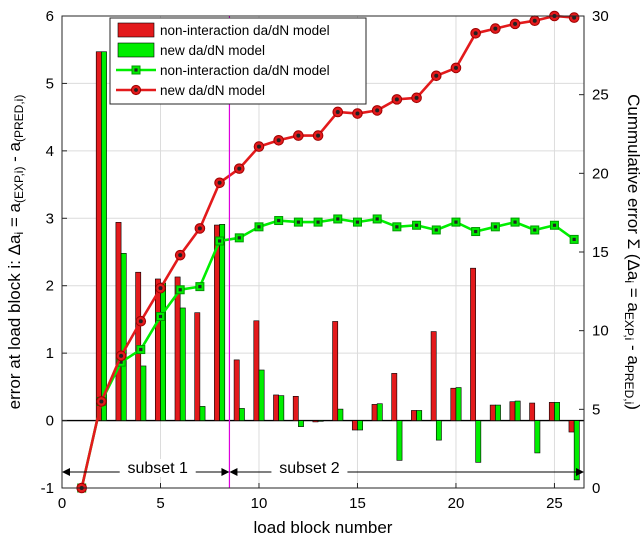 The width and height of the screenshot is (642, 543). What do you see at coordinates (600, 95) in the screenshot?
I see `y-right-tick-label: 25` at bounding box center [600, 95].